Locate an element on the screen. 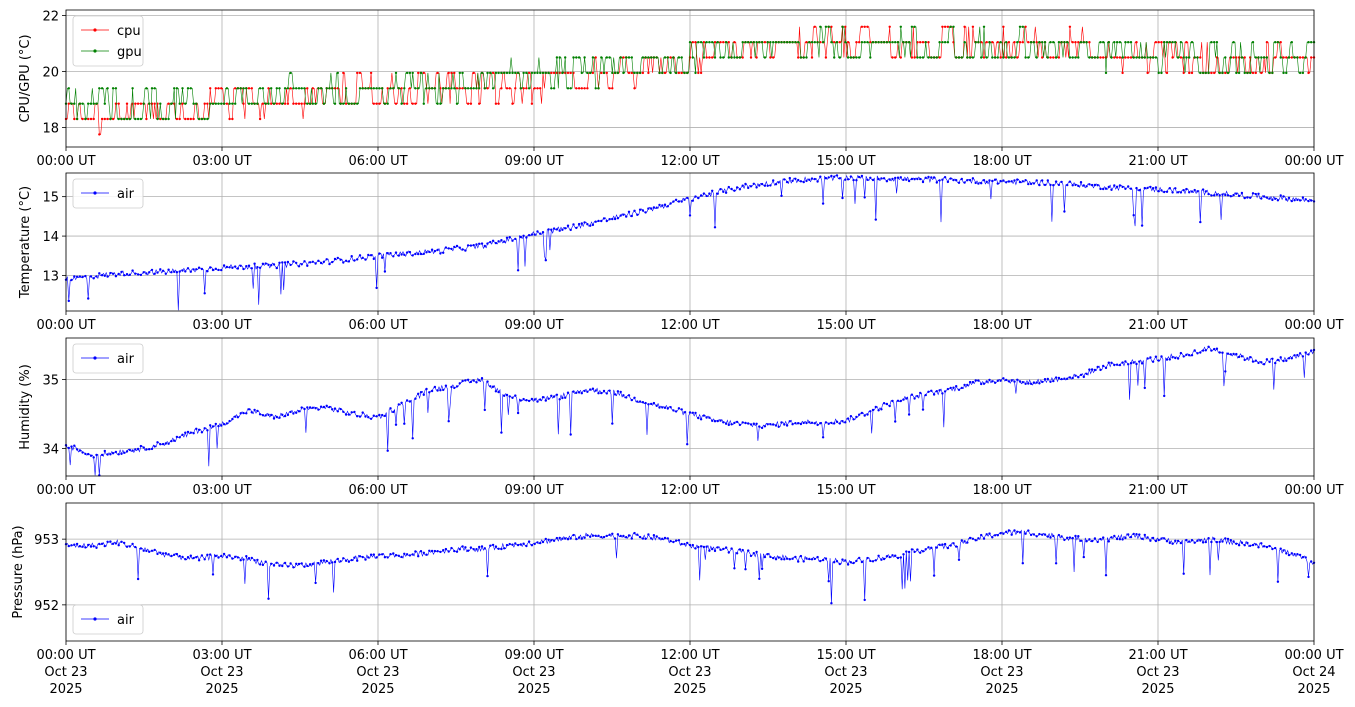 Image resolution: width=1355 pixels, height=707 pixels. x-tick-date: Oct 23 is located at coordinates (689, 672).